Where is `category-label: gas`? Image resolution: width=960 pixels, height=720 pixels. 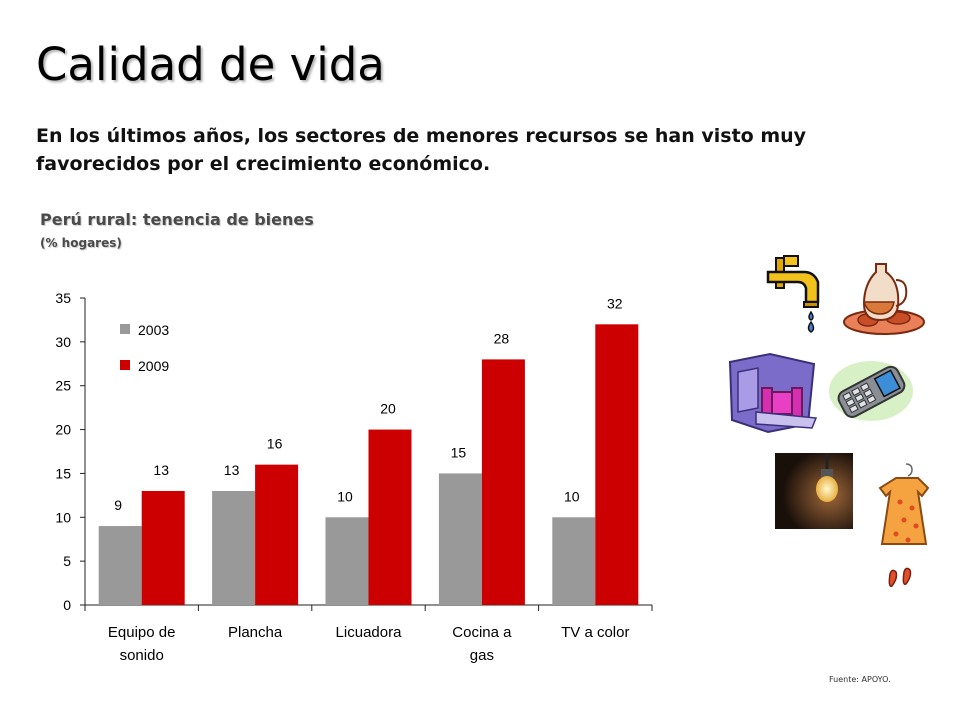 category-label: gas is located at coordinates (482, 655).